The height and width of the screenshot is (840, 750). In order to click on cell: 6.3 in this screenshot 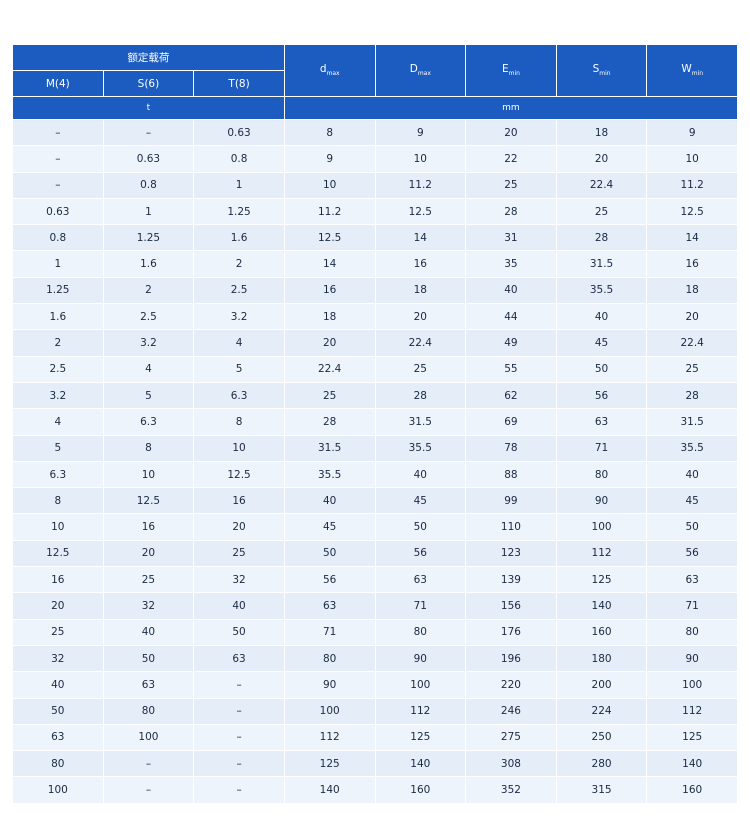, I will do `click(239, 395)`.